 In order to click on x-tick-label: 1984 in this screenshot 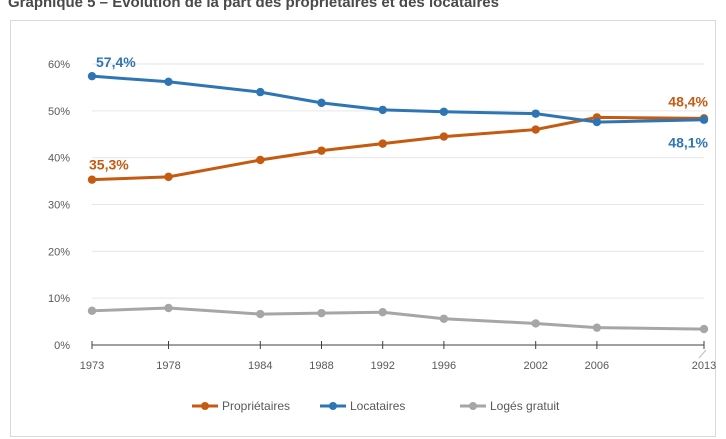, I will do `click(260, 366)`.